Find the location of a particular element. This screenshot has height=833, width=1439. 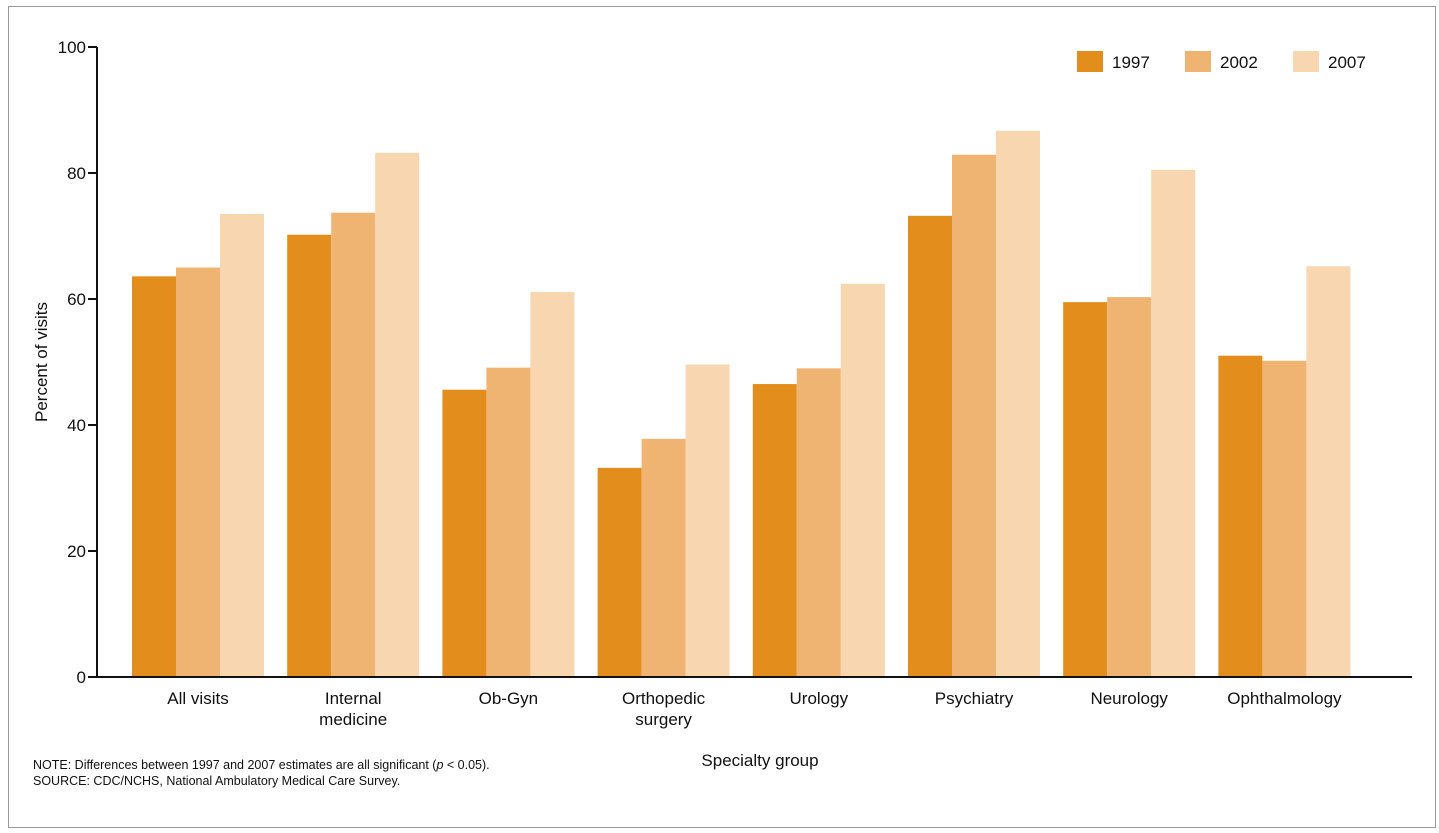

y-tick-label-60: 60 is located at coordinates (76, 299).